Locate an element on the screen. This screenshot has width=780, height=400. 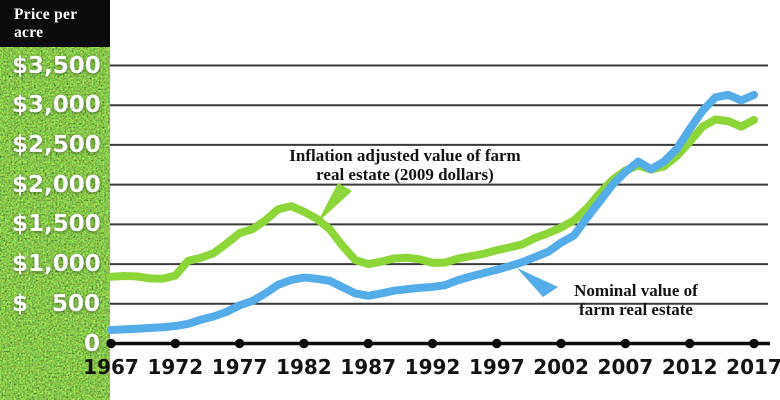
y-axis-label: $1,500 is located at coordinates (56, 224).